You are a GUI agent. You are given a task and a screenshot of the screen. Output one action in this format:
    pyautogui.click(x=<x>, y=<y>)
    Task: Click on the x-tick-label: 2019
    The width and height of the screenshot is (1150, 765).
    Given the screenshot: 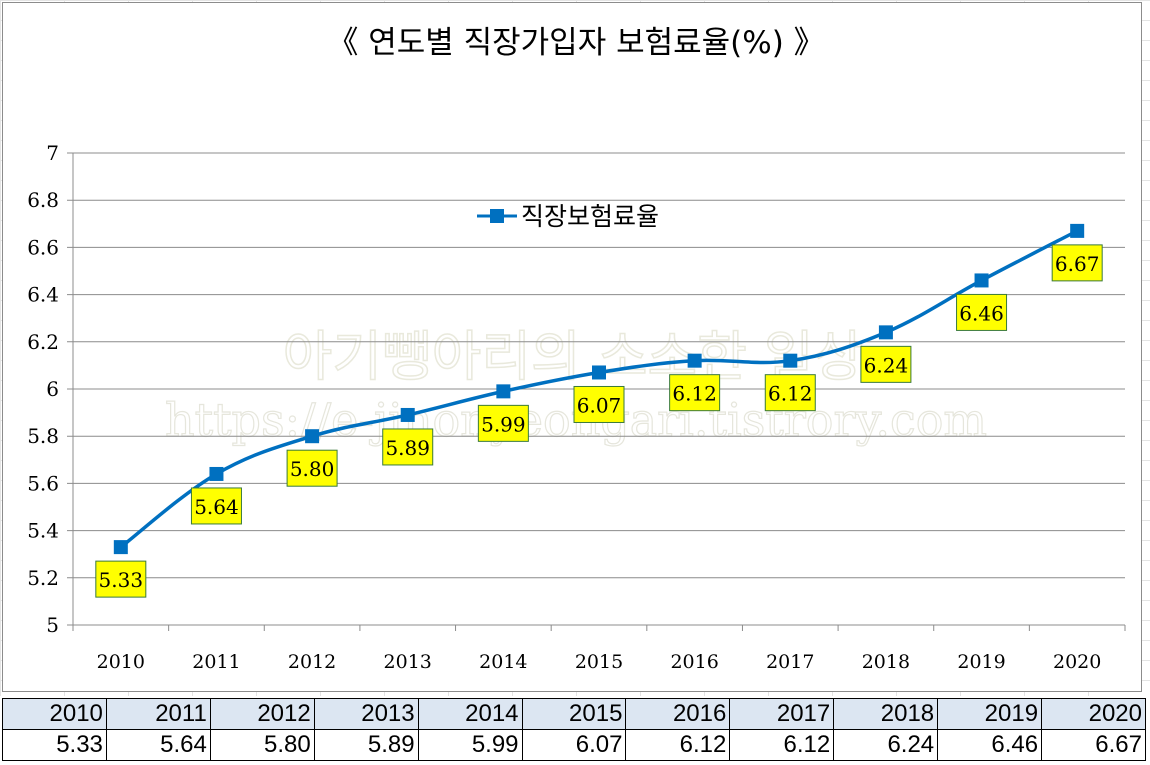 What is the action you would take?
    pyautogui.click(x=981, y=662)
    